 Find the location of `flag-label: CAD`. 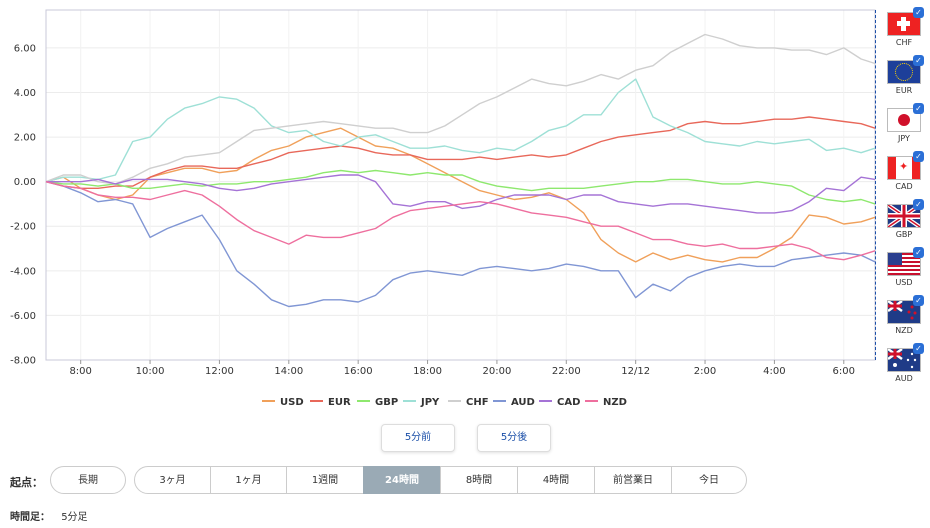

flag-label: CAD is located at coordinates (904, 186).